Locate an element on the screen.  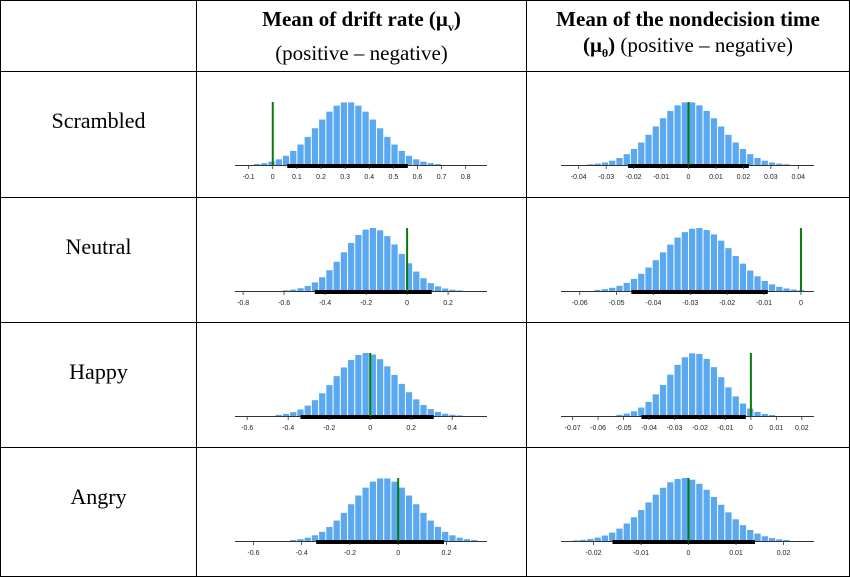
histogram-angry-ndt: -0.02 -0.01 0 0.01 0.02 is located at coordinates (687, 517).